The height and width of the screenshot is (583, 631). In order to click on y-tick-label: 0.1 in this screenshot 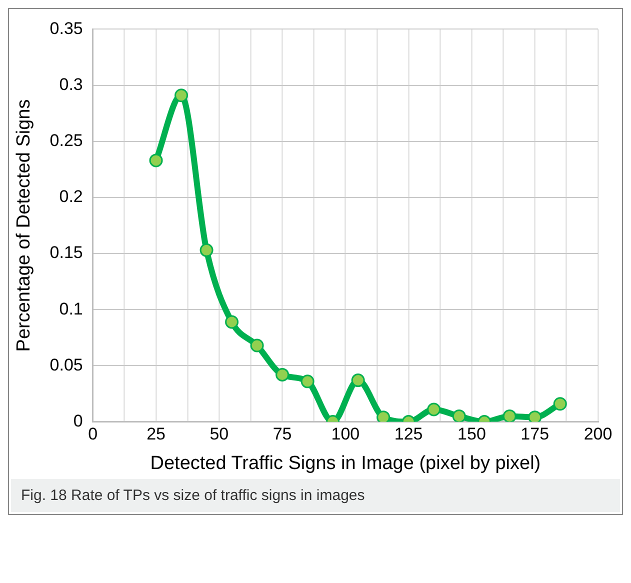, I will do `click(71, 308)`.